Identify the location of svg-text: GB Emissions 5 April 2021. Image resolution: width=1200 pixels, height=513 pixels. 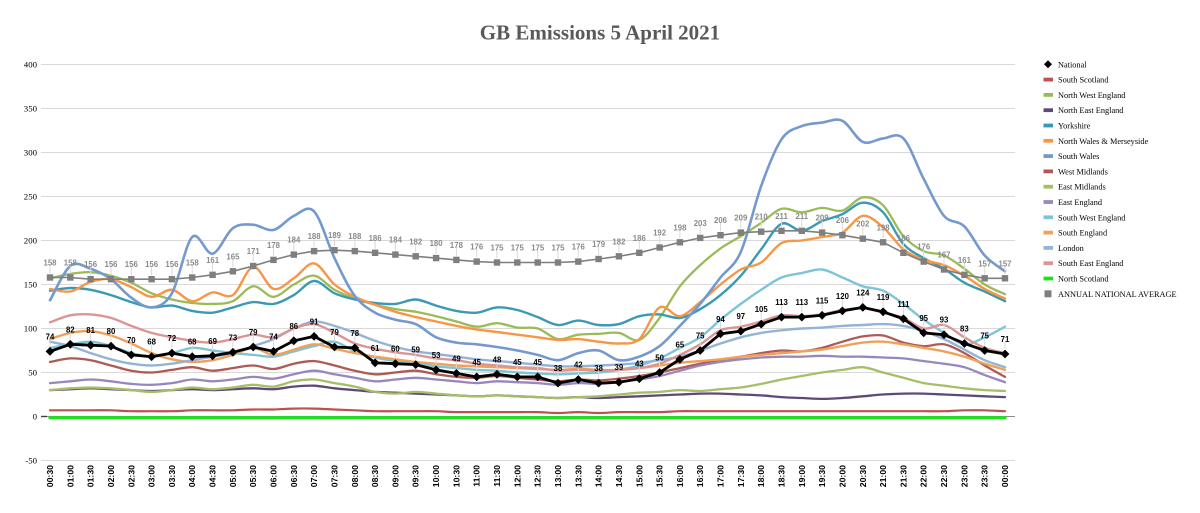
(600, 33).